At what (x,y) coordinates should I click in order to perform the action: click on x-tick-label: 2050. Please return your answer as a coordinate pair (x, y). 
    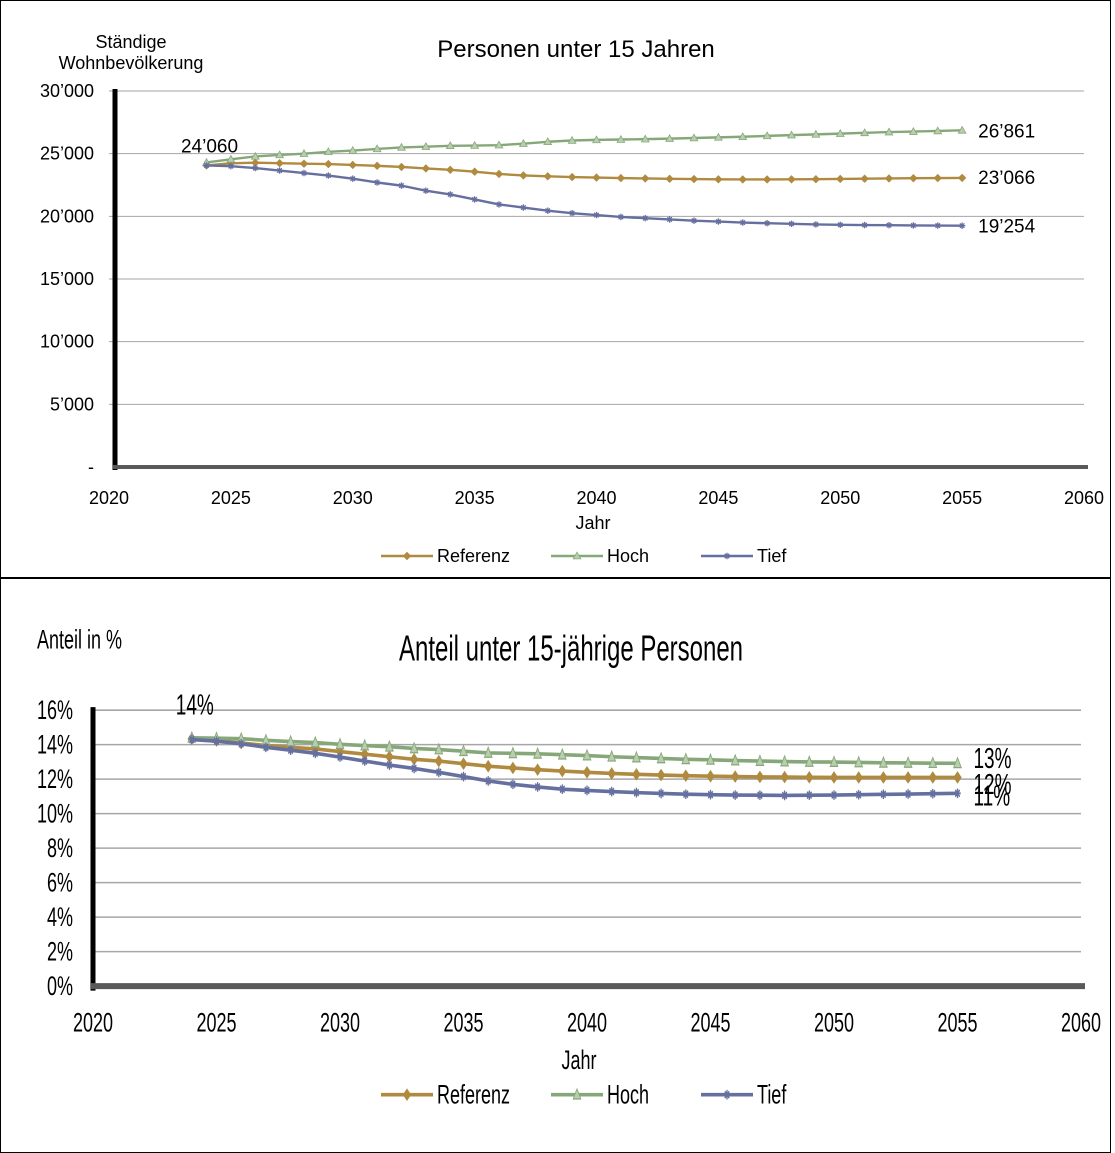
    Looking at the image, I should click on (834, 1022).